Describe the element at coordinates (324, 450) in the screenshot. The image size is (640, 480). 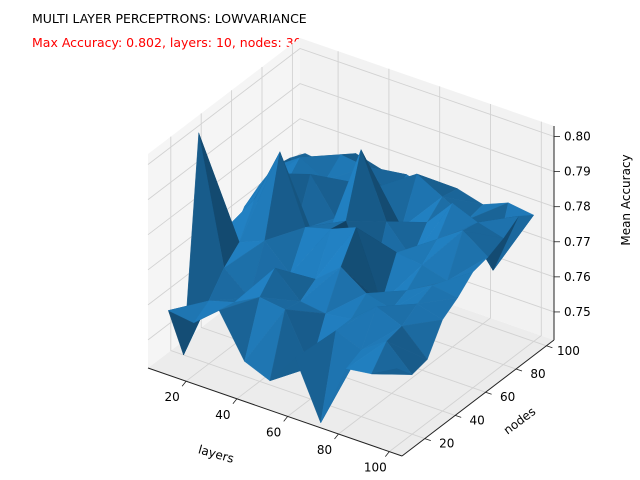
I see `x-tick-label: 80` at that location.